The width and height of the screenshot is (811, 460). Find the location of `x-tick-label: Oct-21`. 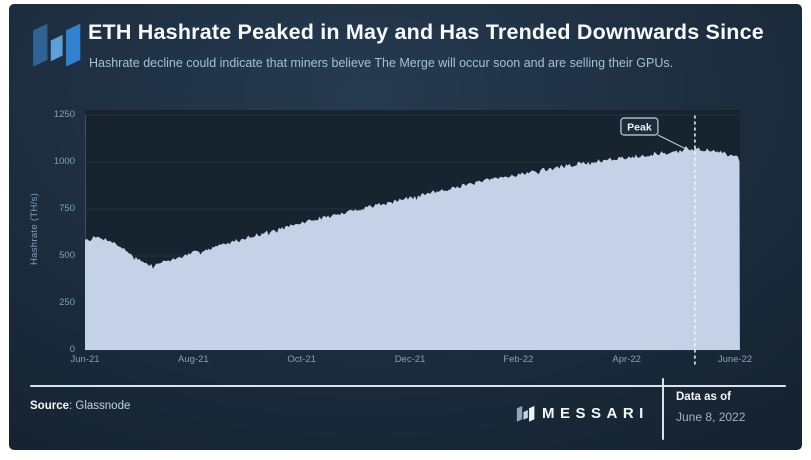

x-tick-label: Oct-21 is located at coordinates (301, 359).